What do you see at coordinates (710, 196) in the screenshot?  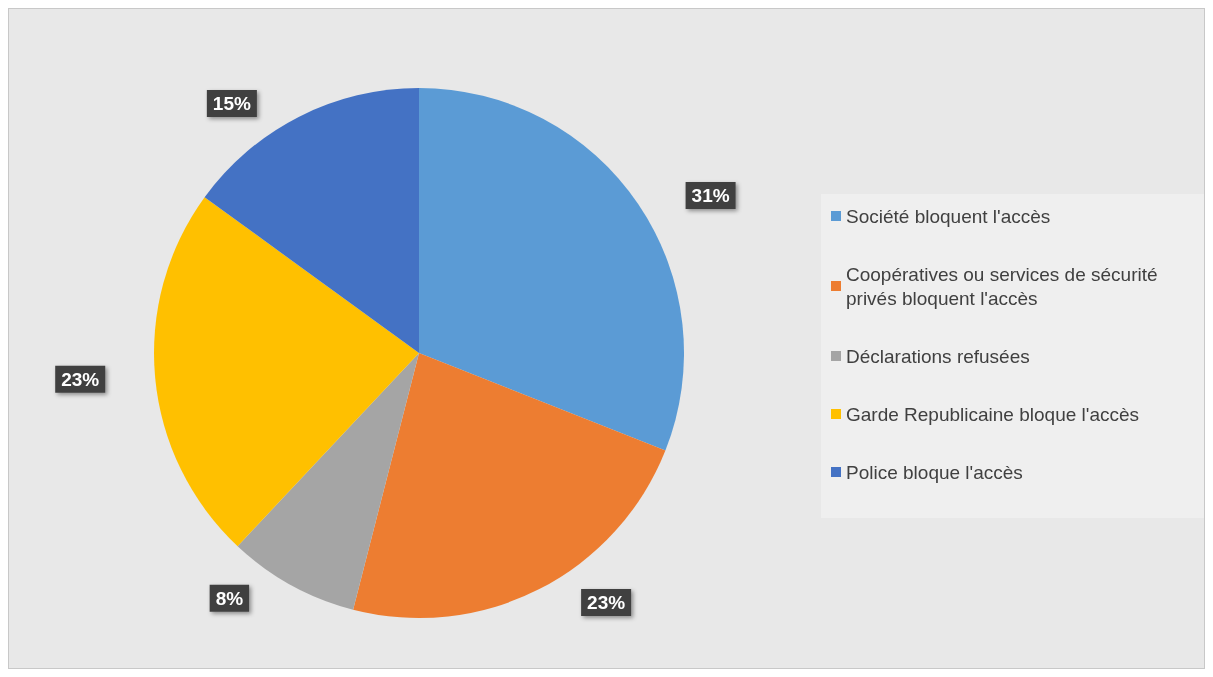 I see `data-label: 31%` at bounding box center [710, 196].